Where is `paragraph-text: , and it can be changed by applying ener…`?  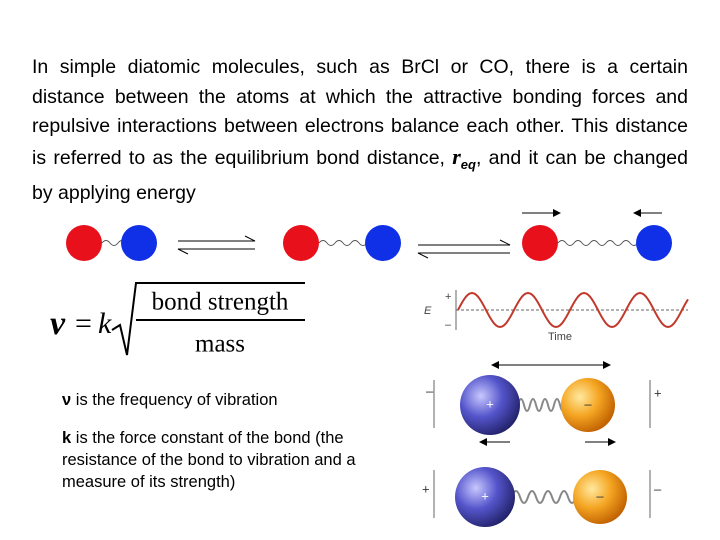
paragraph-text: , and it can be changed by applying ener… is located at coordinates (360, 175).